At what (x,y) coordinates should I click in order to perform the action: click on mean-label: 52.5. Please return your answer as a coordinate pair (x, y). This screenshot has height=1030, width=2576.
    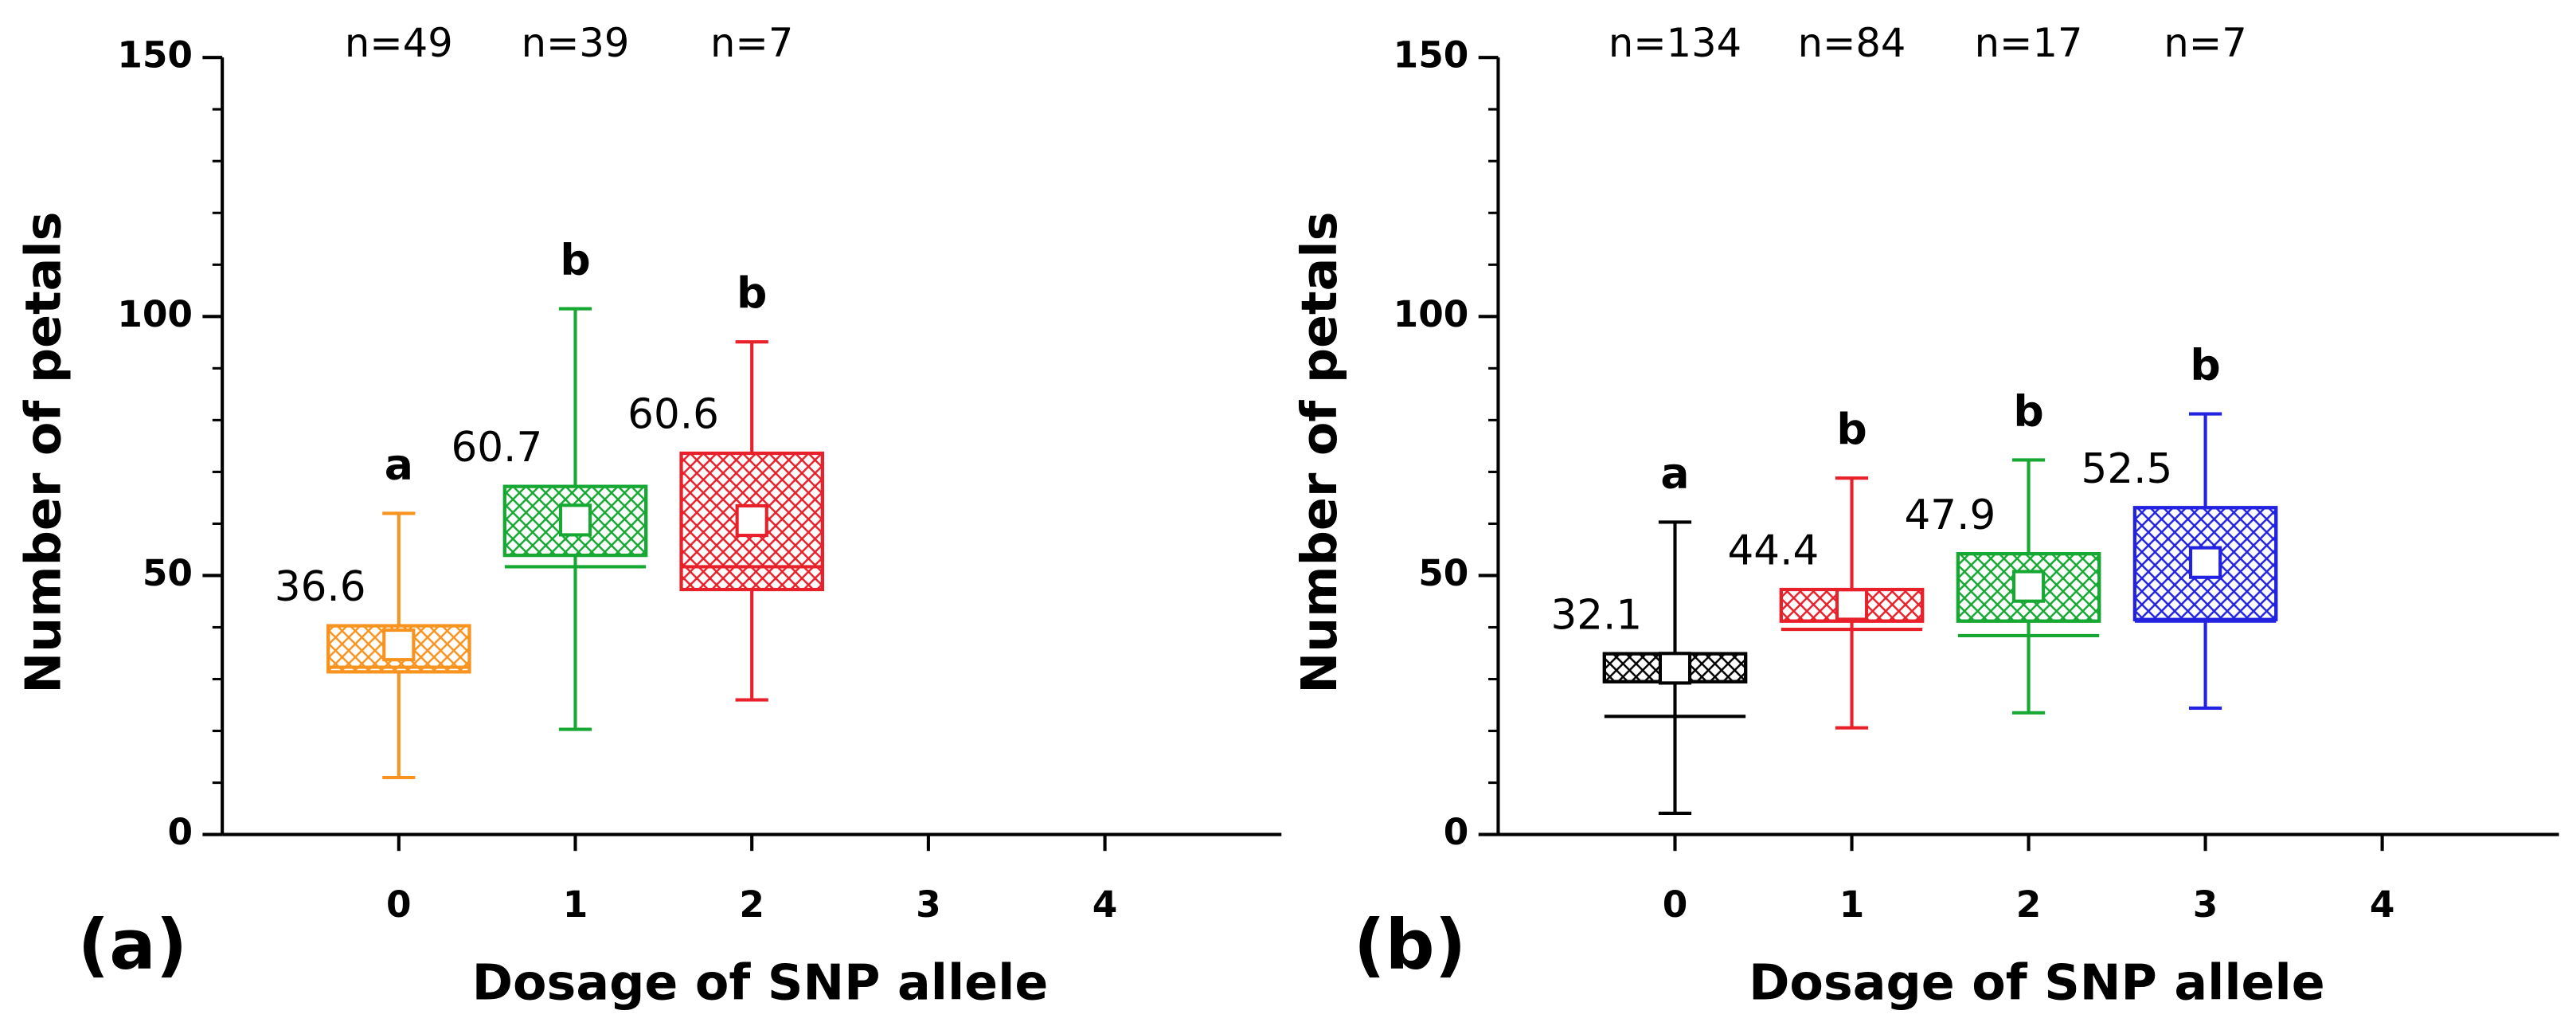
    Looking at the image, I should click on (2128, 469).